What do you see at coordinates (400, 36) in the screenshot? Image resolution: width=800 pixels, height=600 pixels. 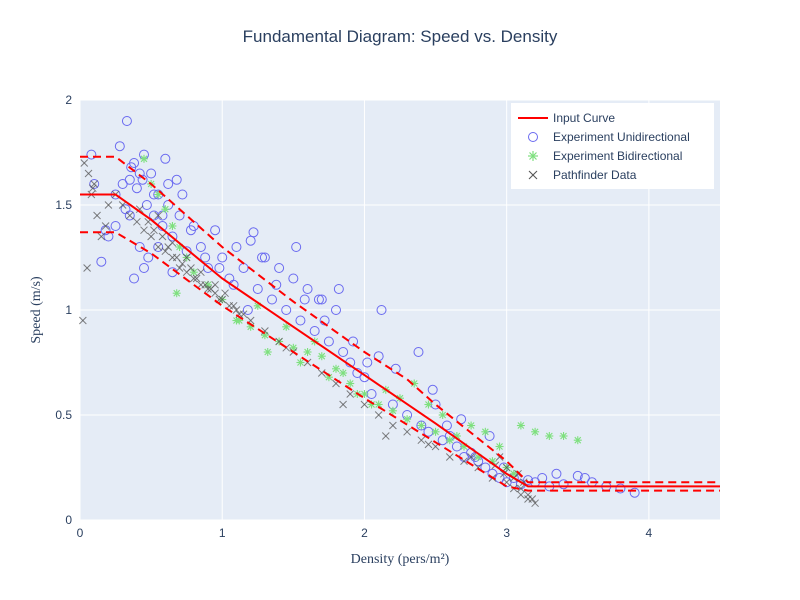 I see `chart-title: Fundamental Diagram: Speed vs. Density` at bounding box center [400, 36].